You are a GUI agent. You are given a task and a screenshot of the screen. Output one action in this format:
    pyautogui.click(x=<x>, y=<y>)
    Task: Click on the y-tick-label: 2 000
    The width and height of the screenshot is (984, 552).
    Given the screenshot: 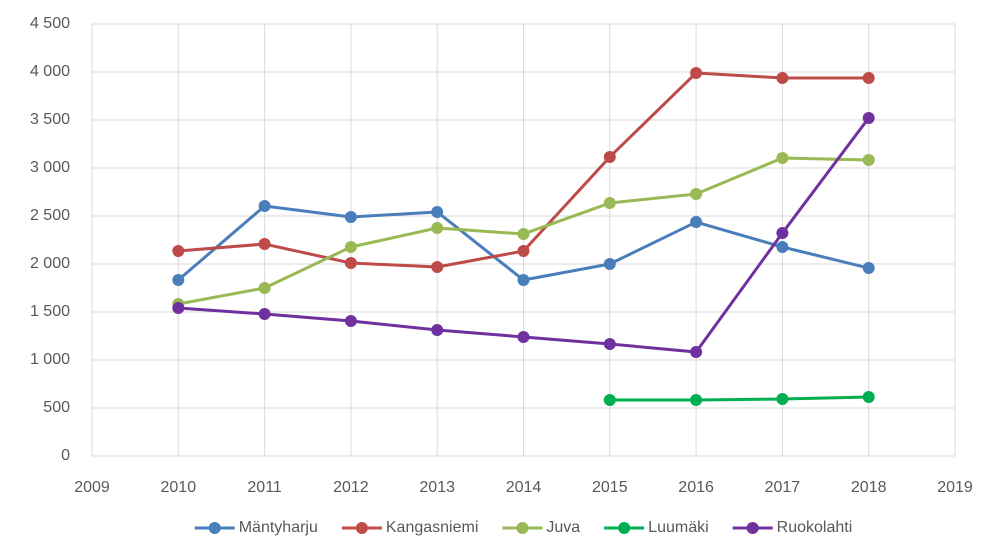 What is the action you would take?
    pyautogui.click(x=50, y=263)
    